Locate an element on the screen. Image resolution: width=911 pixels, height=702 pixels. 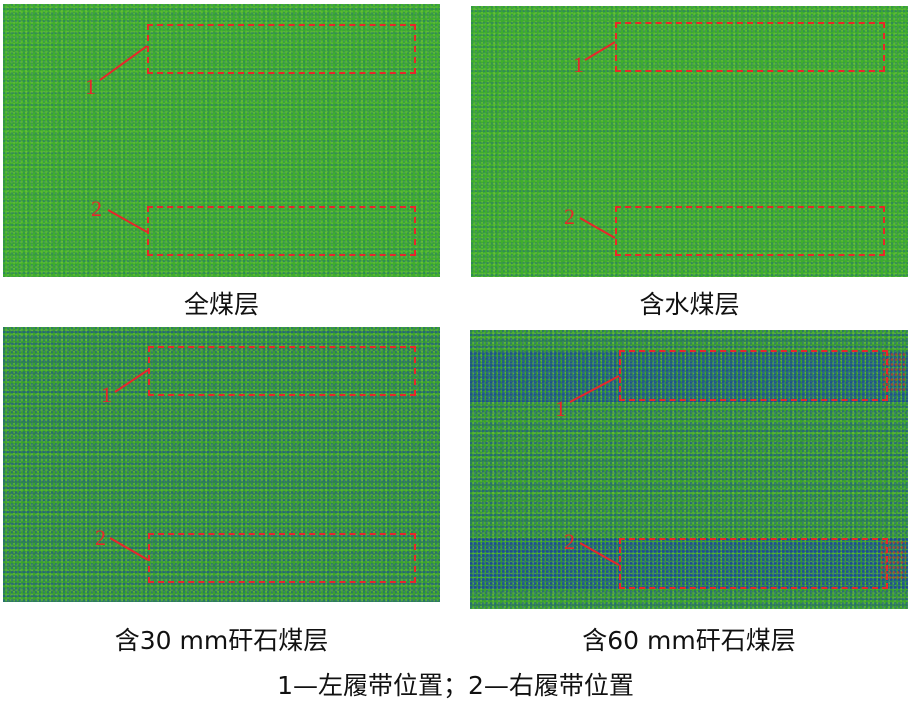
track-band-right is located at coordinates (689, 564).